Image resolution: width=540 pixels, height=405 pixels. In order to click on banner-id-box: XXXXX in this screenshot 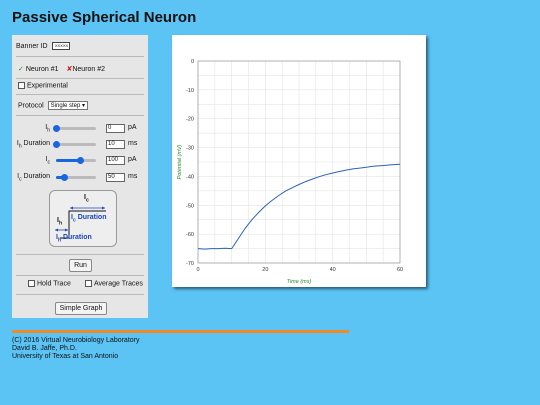, I will do `click(61, 46)`.